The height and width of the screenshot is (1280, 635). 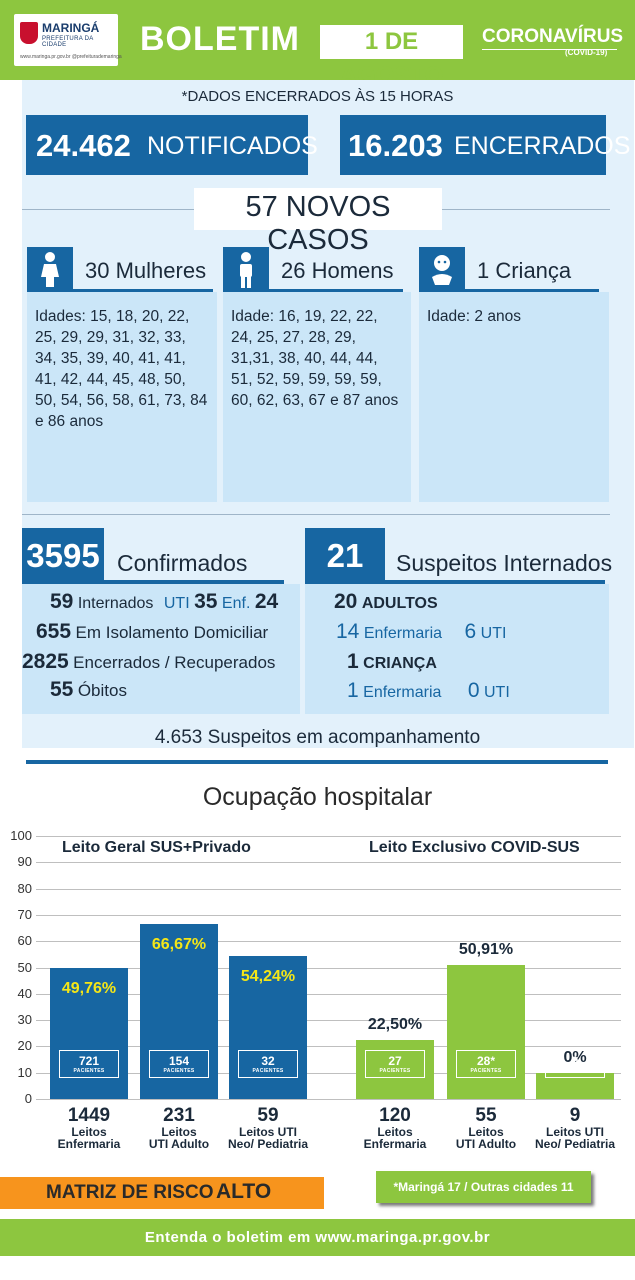 What do you see at coordinates (353, 690) in the screenshot?
I see `children-ward-count: 1` at bounding box center [353, 690].